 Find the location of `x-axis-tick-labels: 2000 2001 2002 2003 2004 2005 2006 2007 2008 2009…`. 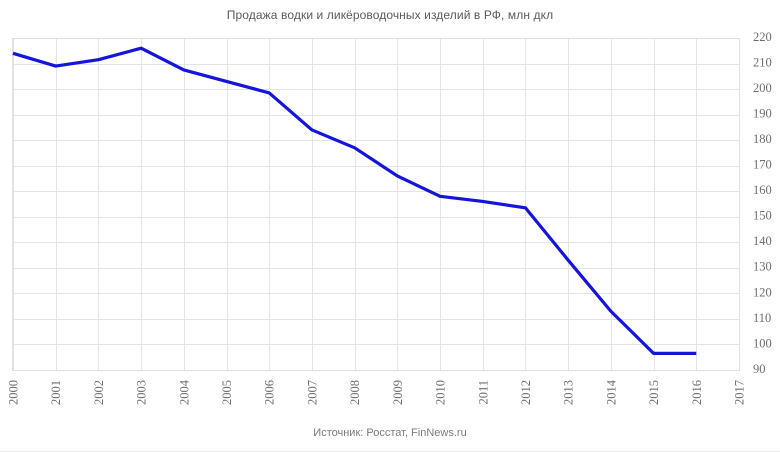

x-axis-tick-labels: 2000 2001 2002 2003 2004 2005 2006 2007 2008 2009… is located at coordinates (377, 392).